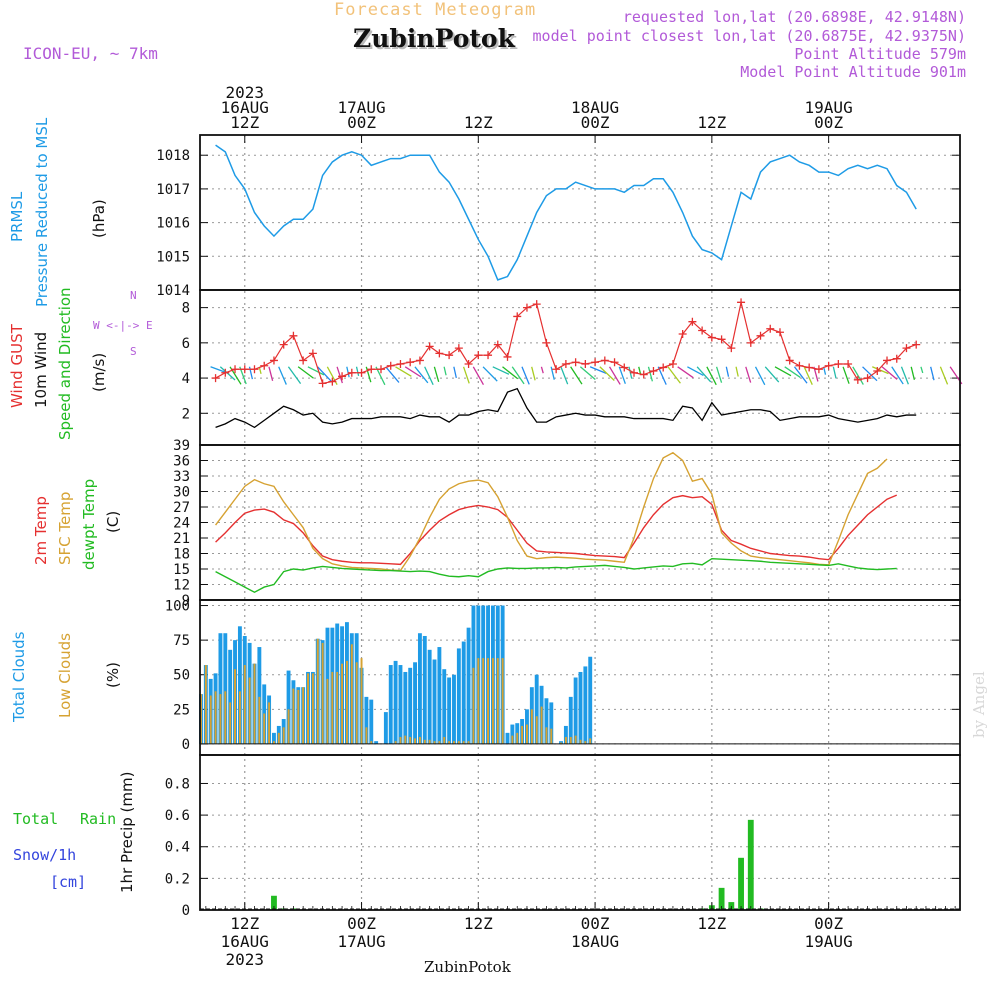 The image size is (1000, 1000). I want to click on clouds-y-tick-label: 0, so click(186, 745).